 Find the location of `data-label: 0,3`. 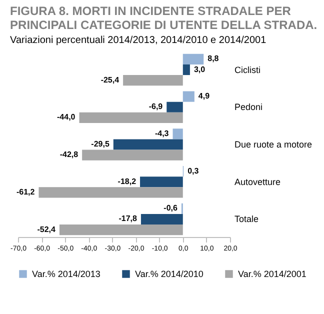

data-label: 0,3 is located at coordinates (194, 171).